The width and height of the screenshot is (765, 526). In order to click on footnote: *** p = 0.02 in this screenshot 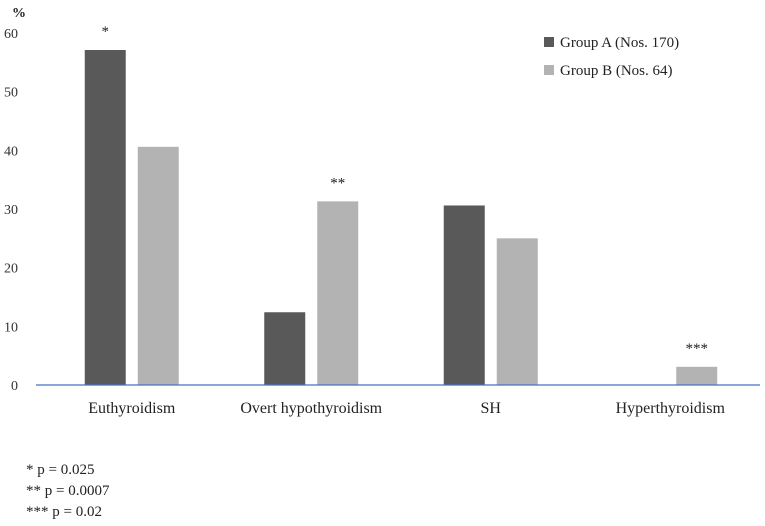, I will do `click(64, 512)`.